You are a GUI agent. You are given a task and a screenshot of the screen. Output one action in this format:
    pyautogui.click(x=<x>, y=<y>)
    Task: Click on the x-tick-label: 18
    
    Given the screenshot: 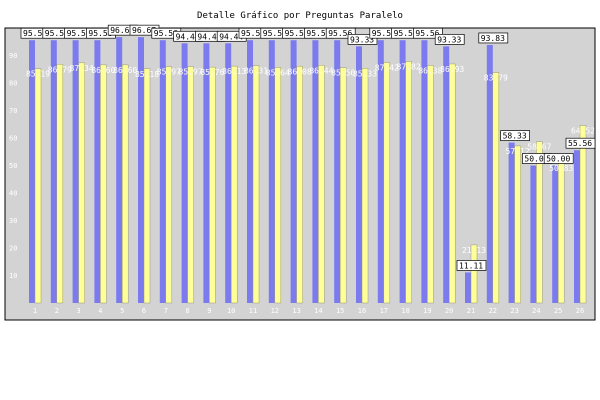 What is the action you would take?
    pyautogui.click(x=405, y=311)
    